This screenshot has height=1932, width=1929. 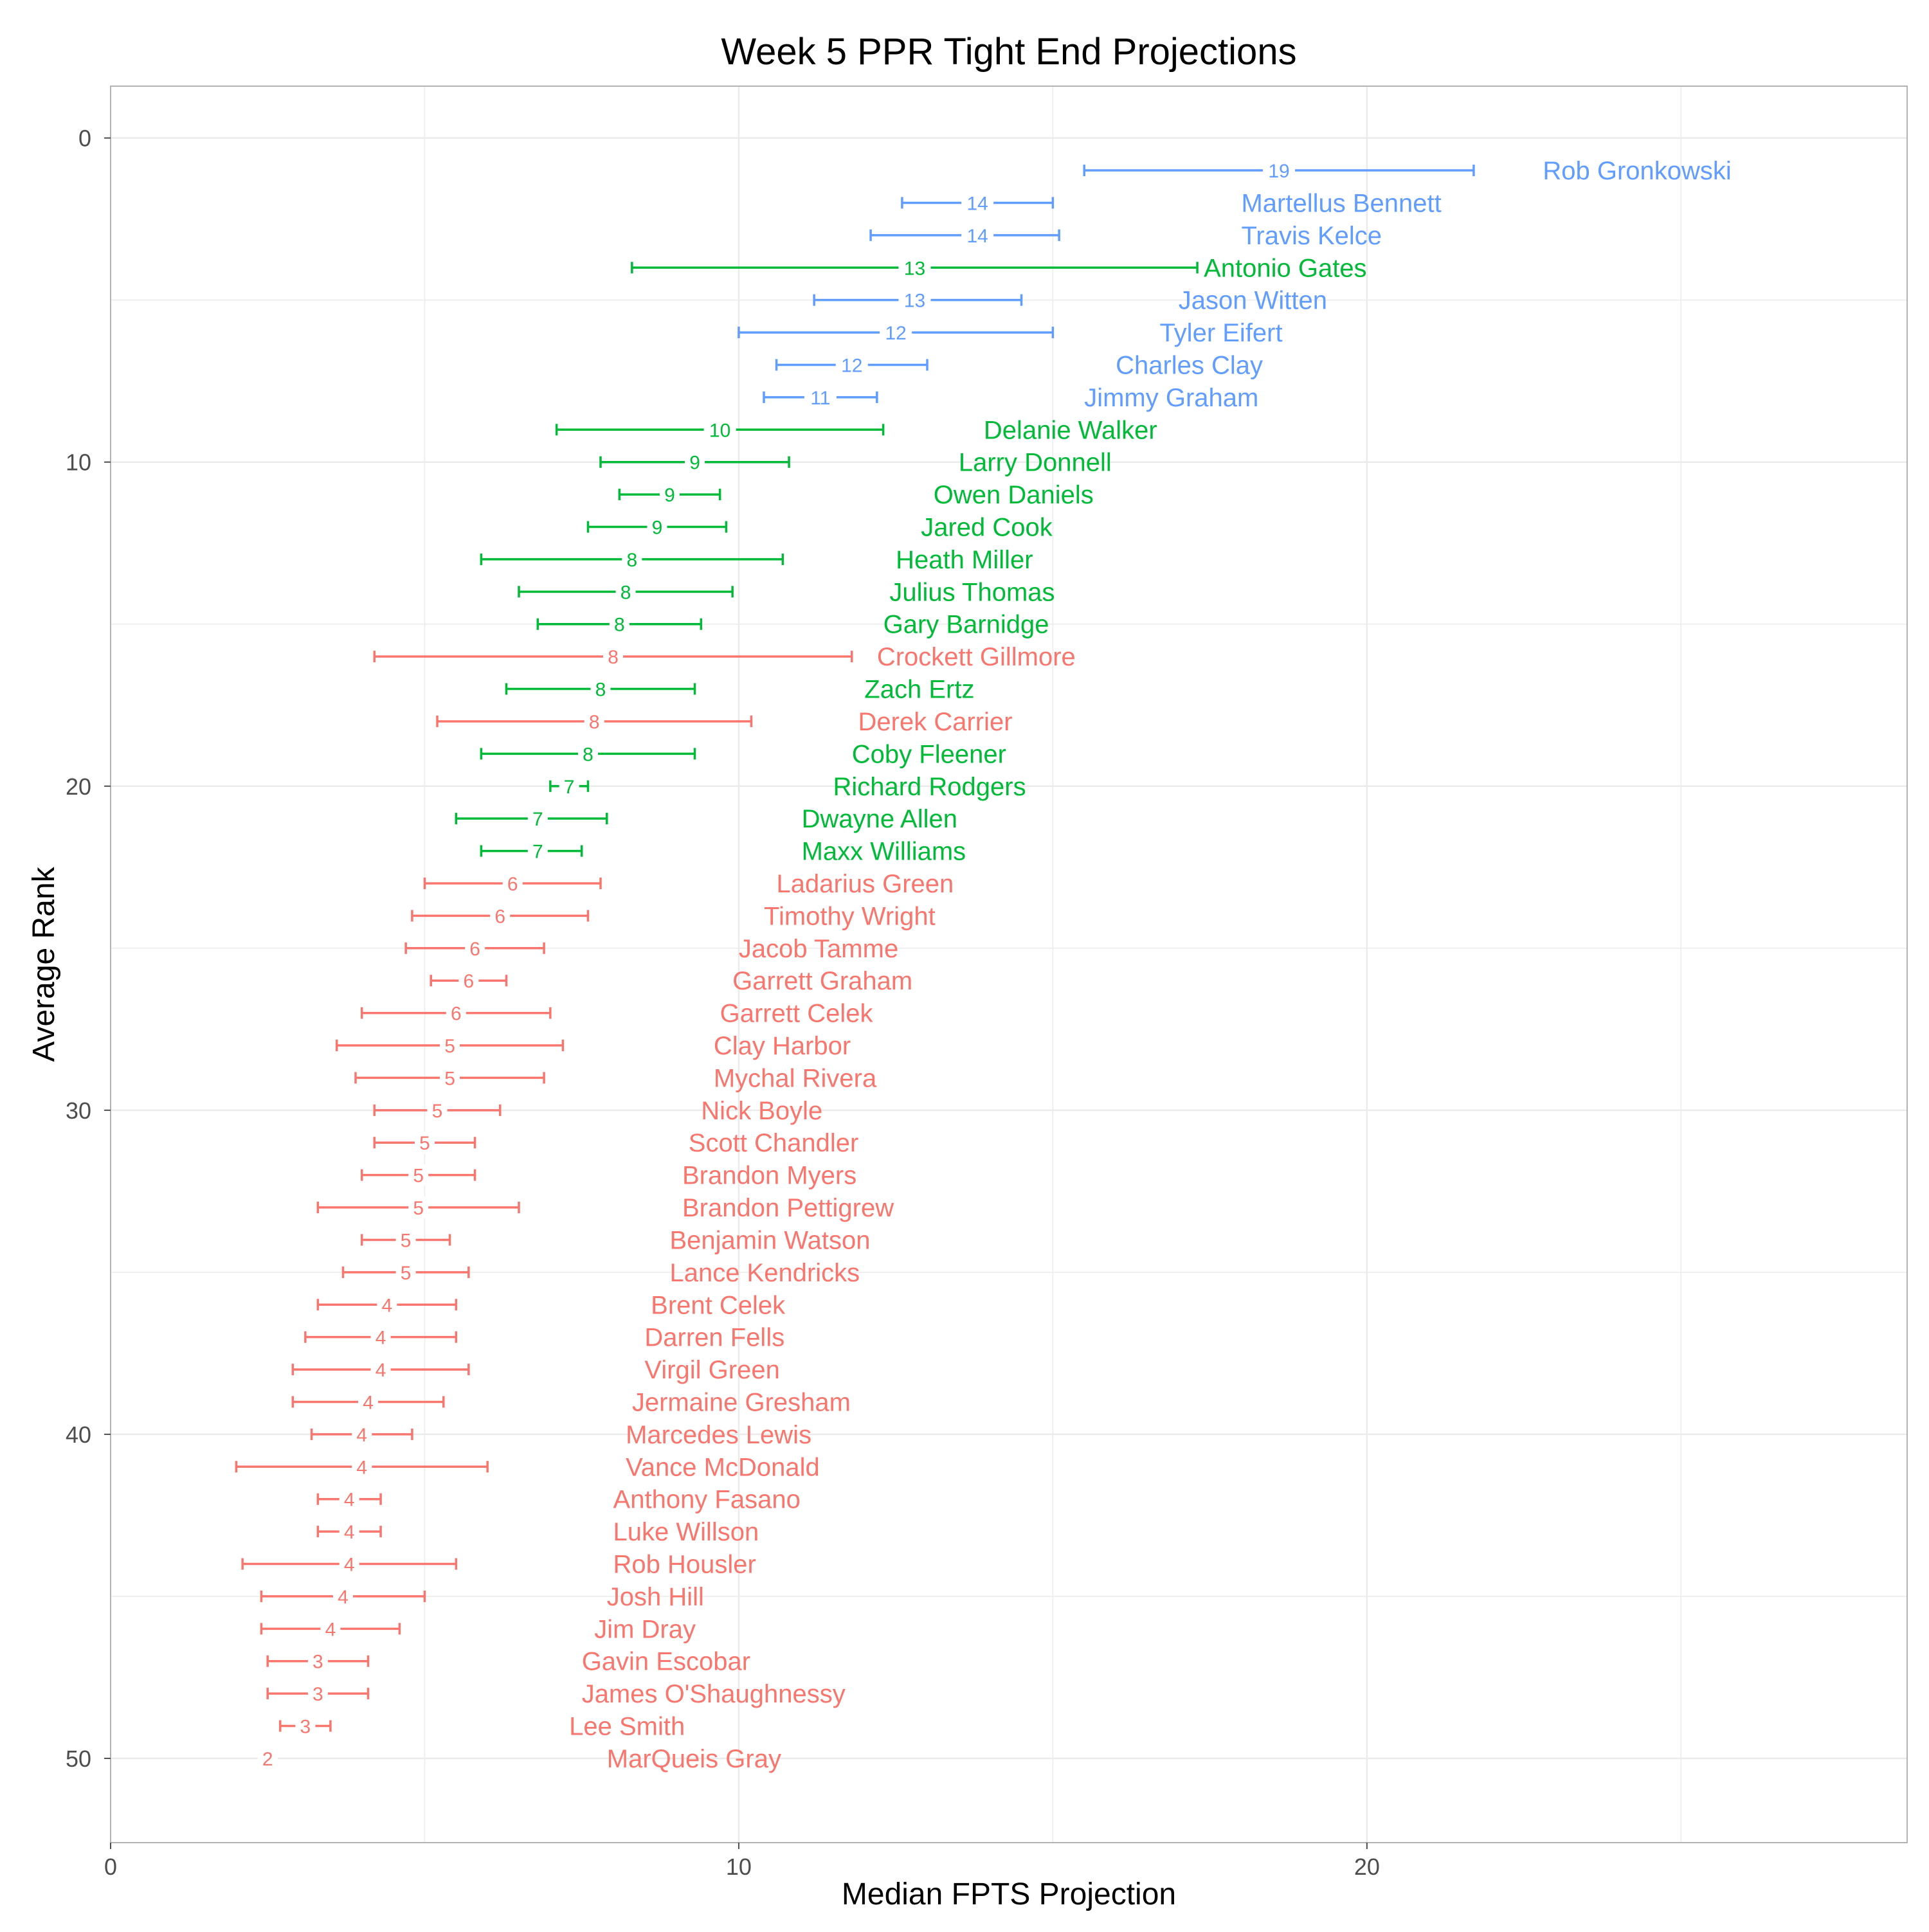 What do you see at coordinates (1070, 301) in the screenshot?
I see `player-row: 13 Jason Witten` at bounding box center [1070, 301].